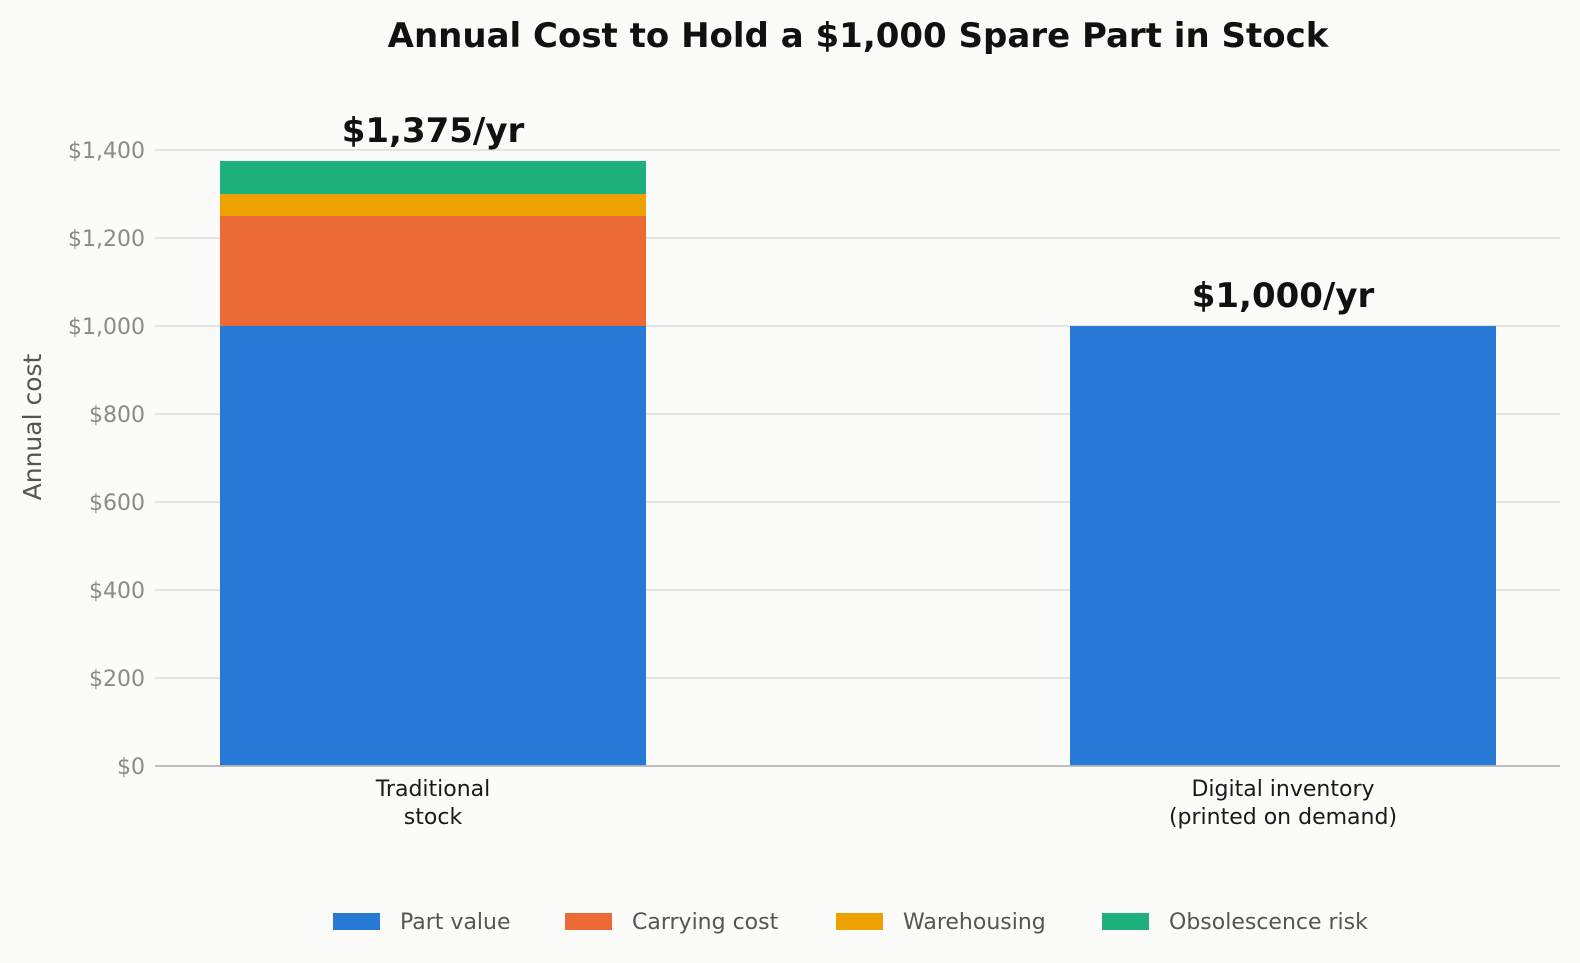  I want to click on bar-segment-warehousing, so click(433, 205).